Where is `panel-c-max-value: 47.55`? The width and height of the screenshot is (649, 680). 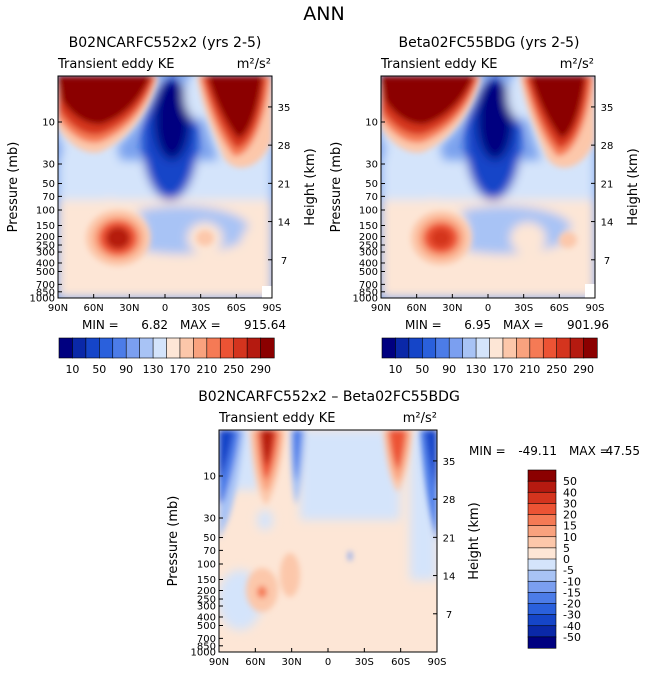
panel-c-max-value: 47.55 is located at coordinates (623, 451).